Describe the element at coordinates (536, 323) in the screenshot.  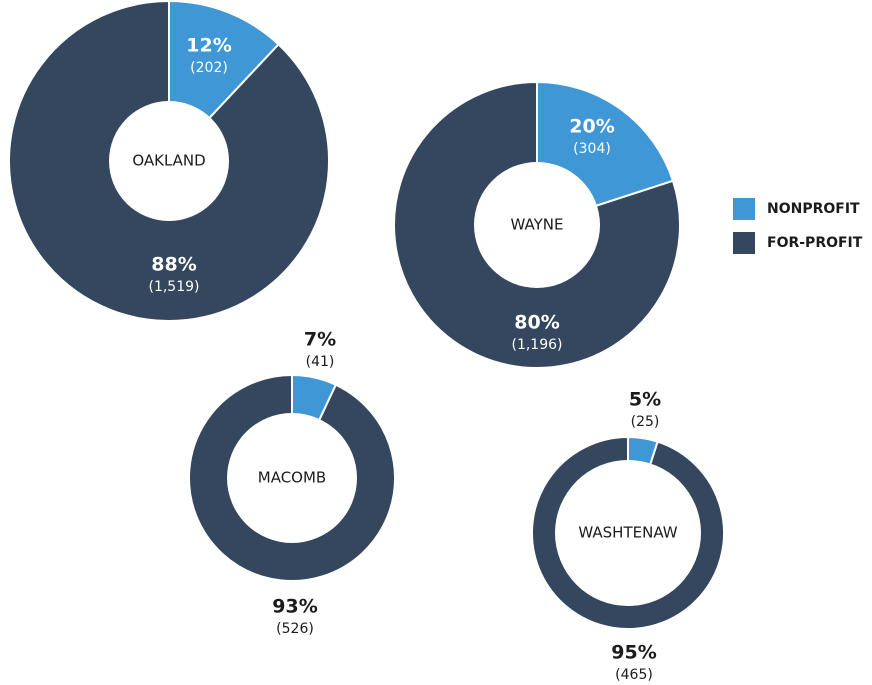
I see `value-label: 80%` at that location.